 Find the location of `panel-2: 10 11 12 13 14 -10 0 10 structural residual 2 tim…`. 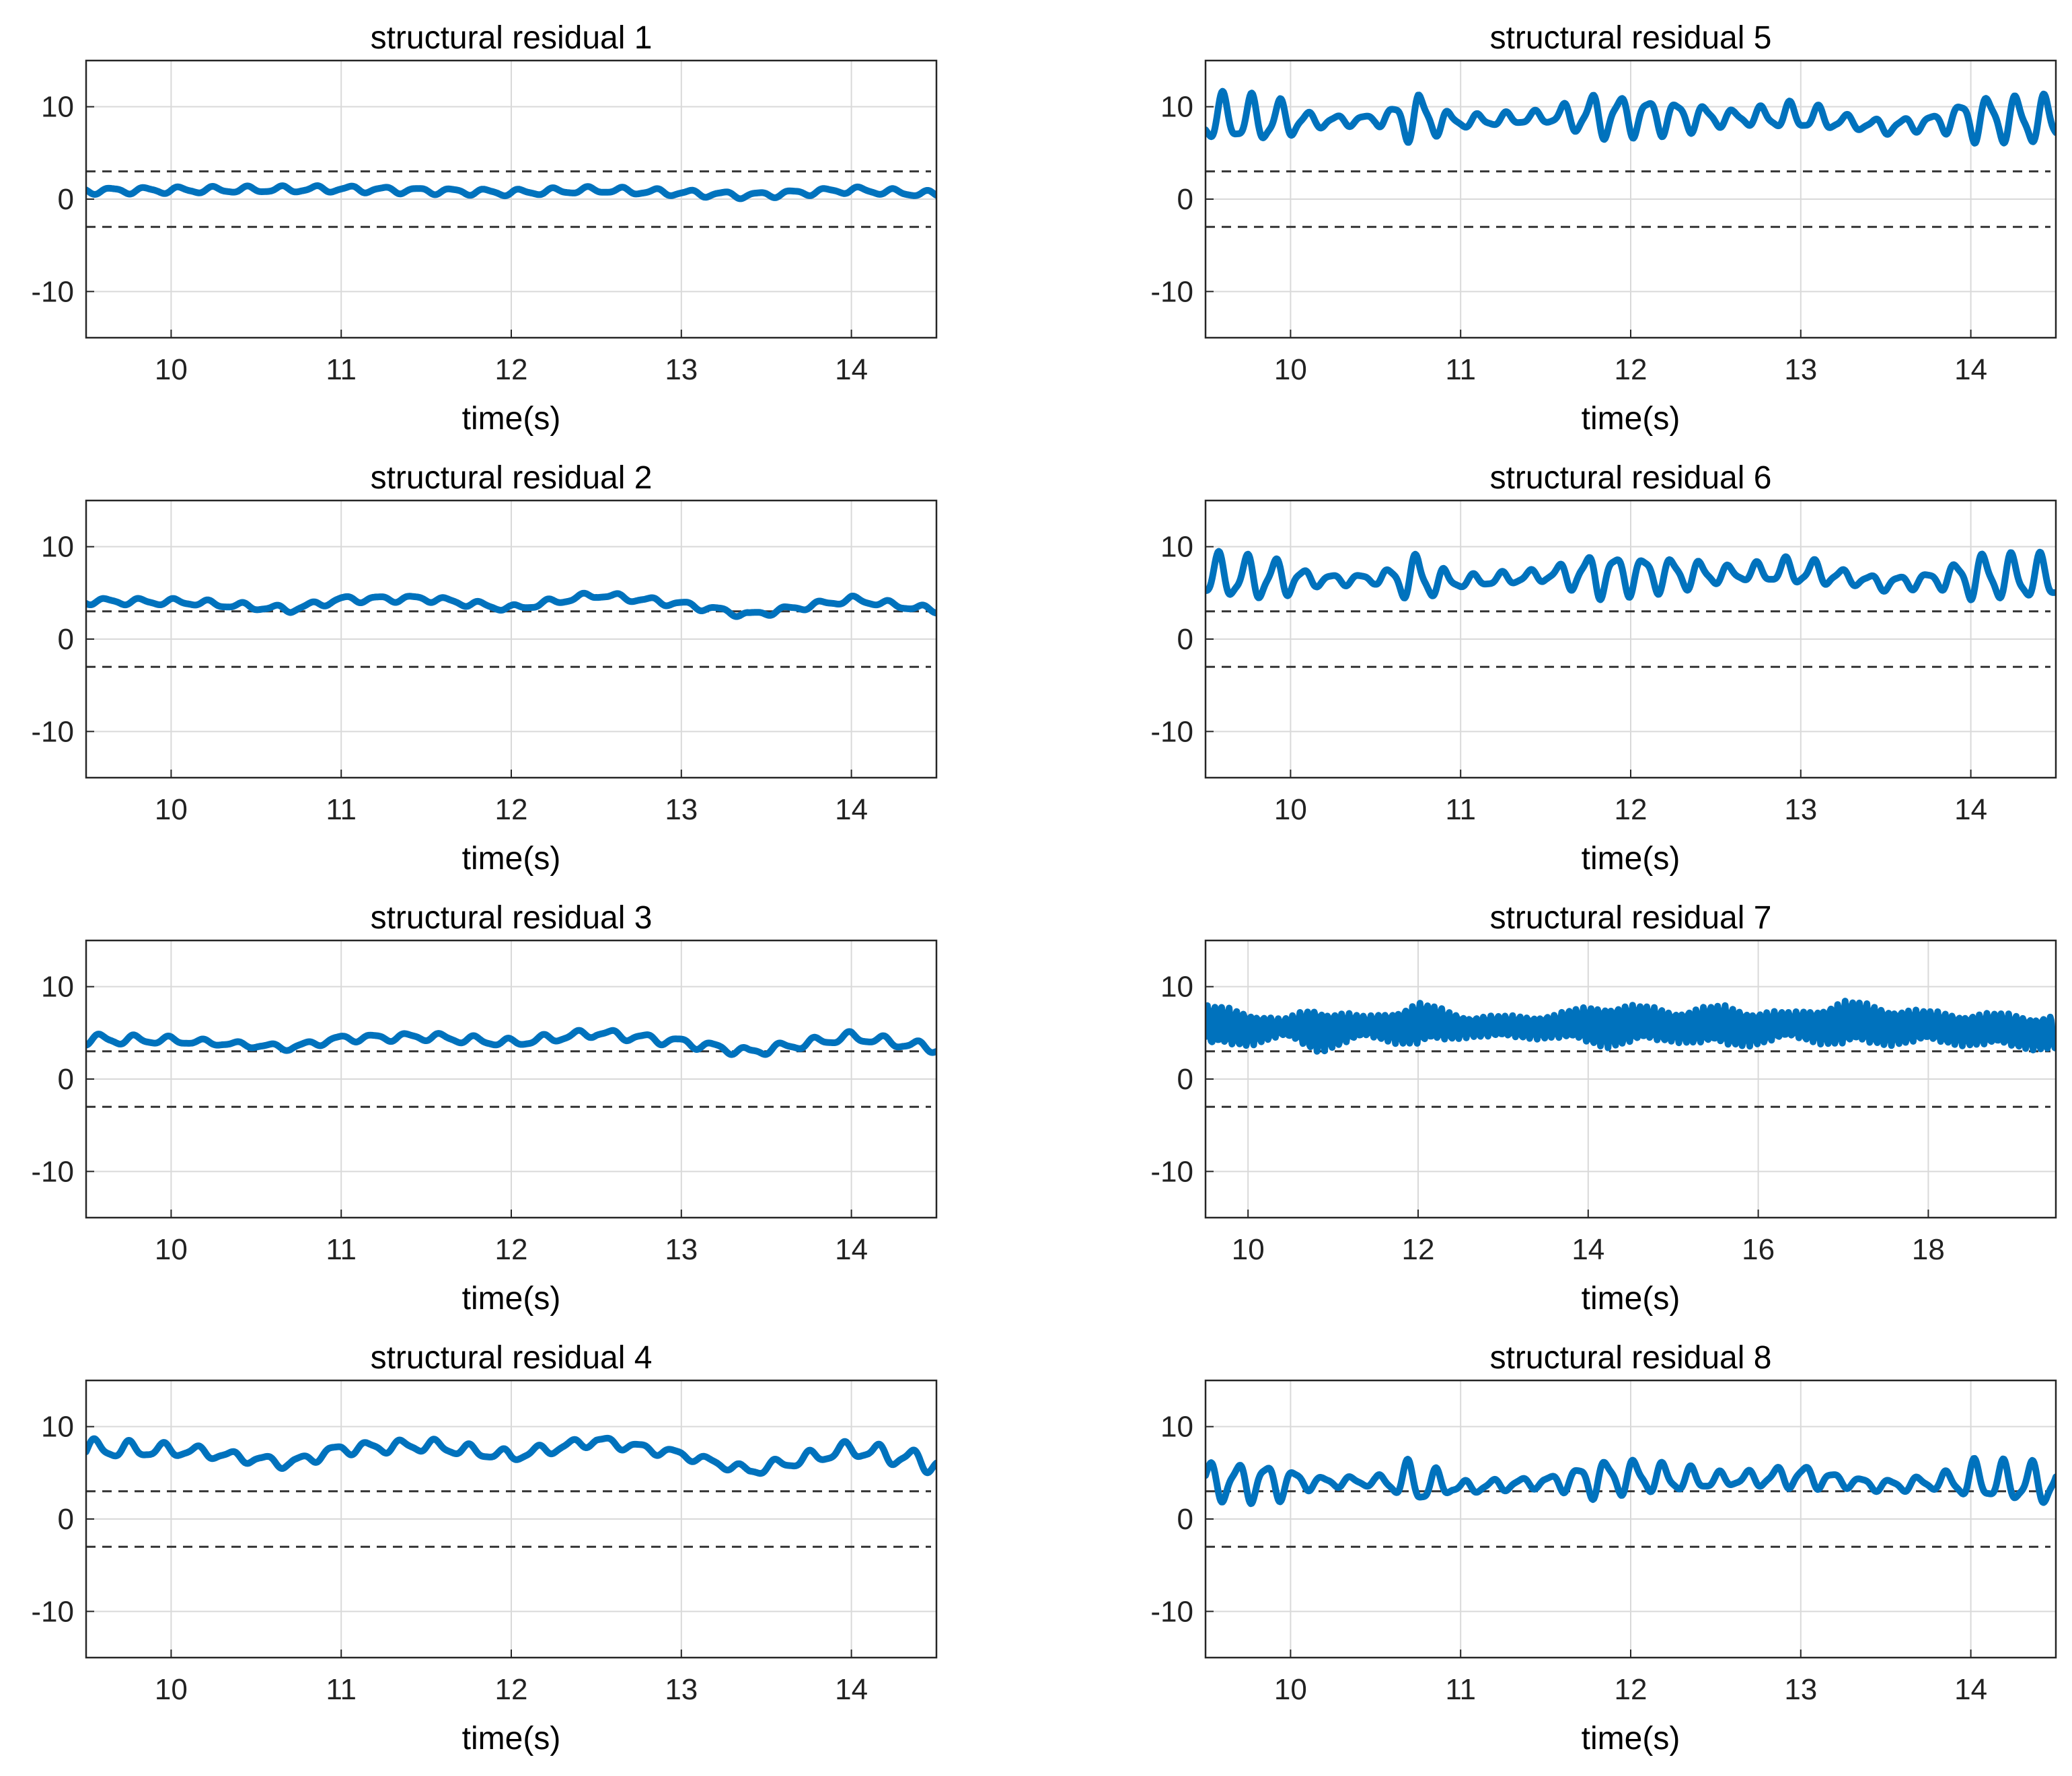

panel-2: 10 11 12 13 14 -10 0 10 structural residual 2 tim… is located at coordinates (484, 668).